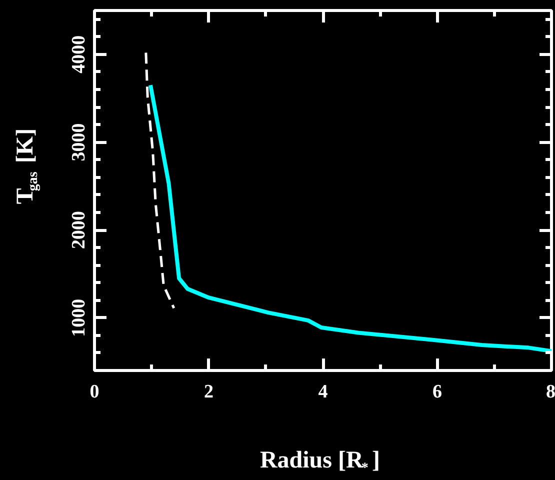 This screenshot has height=480, width=555. I want to click on y-tick-label: 1000, so click(79, 317).